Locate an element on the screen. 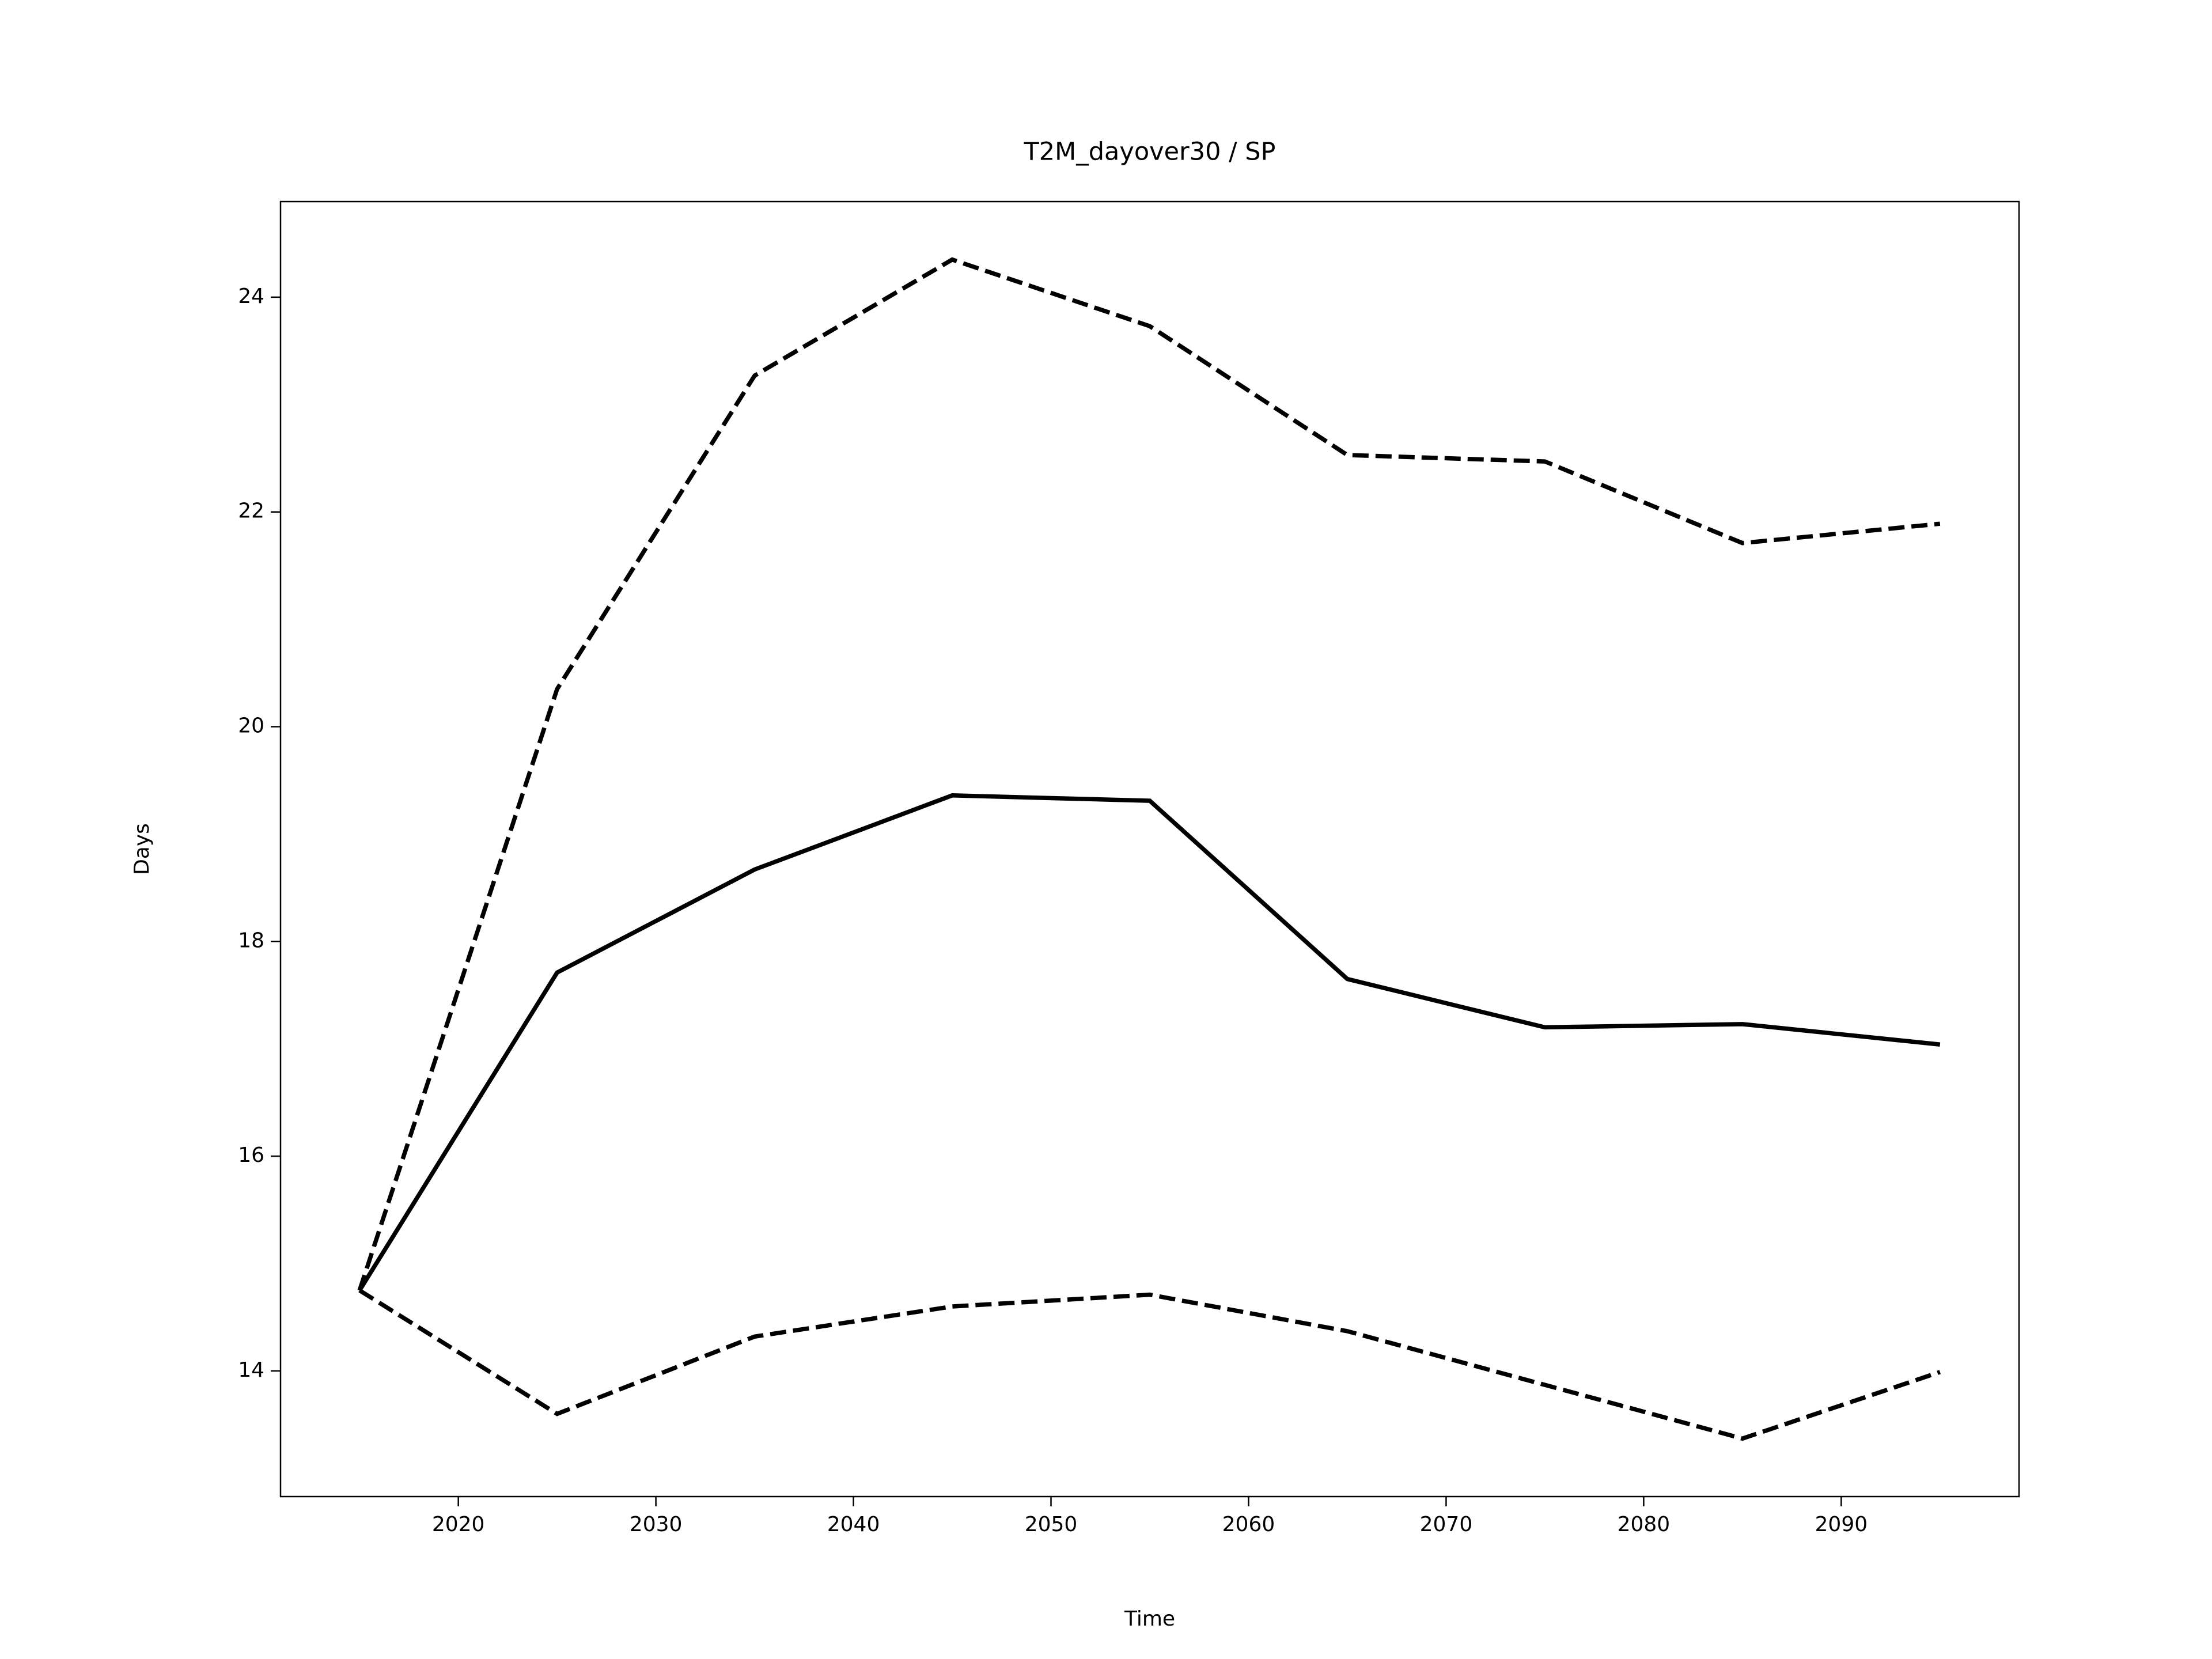 Image resolution: width=2212 pixels, height=1659 pixels. y-tick-label: 16 is located at coordinates (251, 1155).